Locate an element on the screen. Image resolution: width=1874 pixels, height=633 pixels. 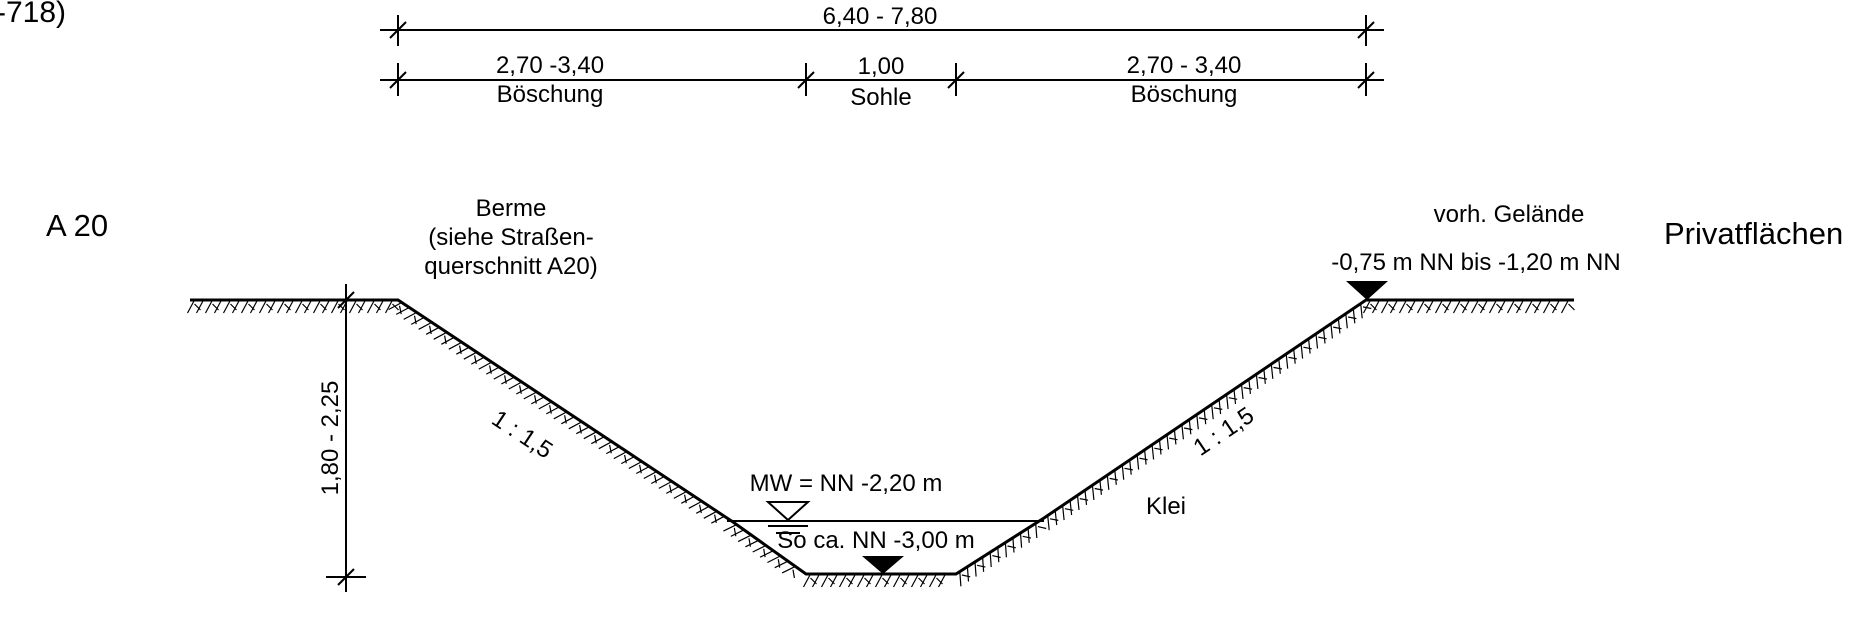
terrain-level-label: -0,75 m NN bis -1,20 m NN is located at coordinates (1475, 262).